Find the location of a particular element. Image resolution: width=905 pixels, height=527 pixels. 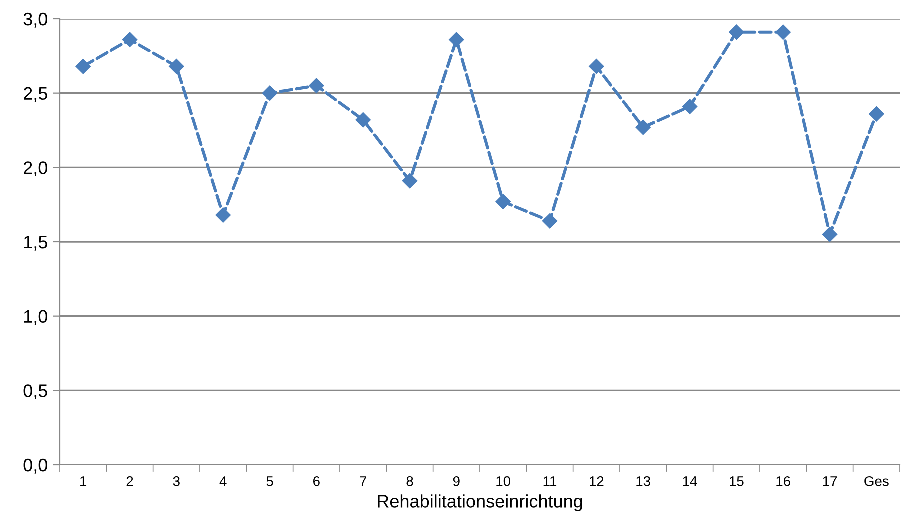

x-tick-label: 13 is located at coordinates (643, 481).